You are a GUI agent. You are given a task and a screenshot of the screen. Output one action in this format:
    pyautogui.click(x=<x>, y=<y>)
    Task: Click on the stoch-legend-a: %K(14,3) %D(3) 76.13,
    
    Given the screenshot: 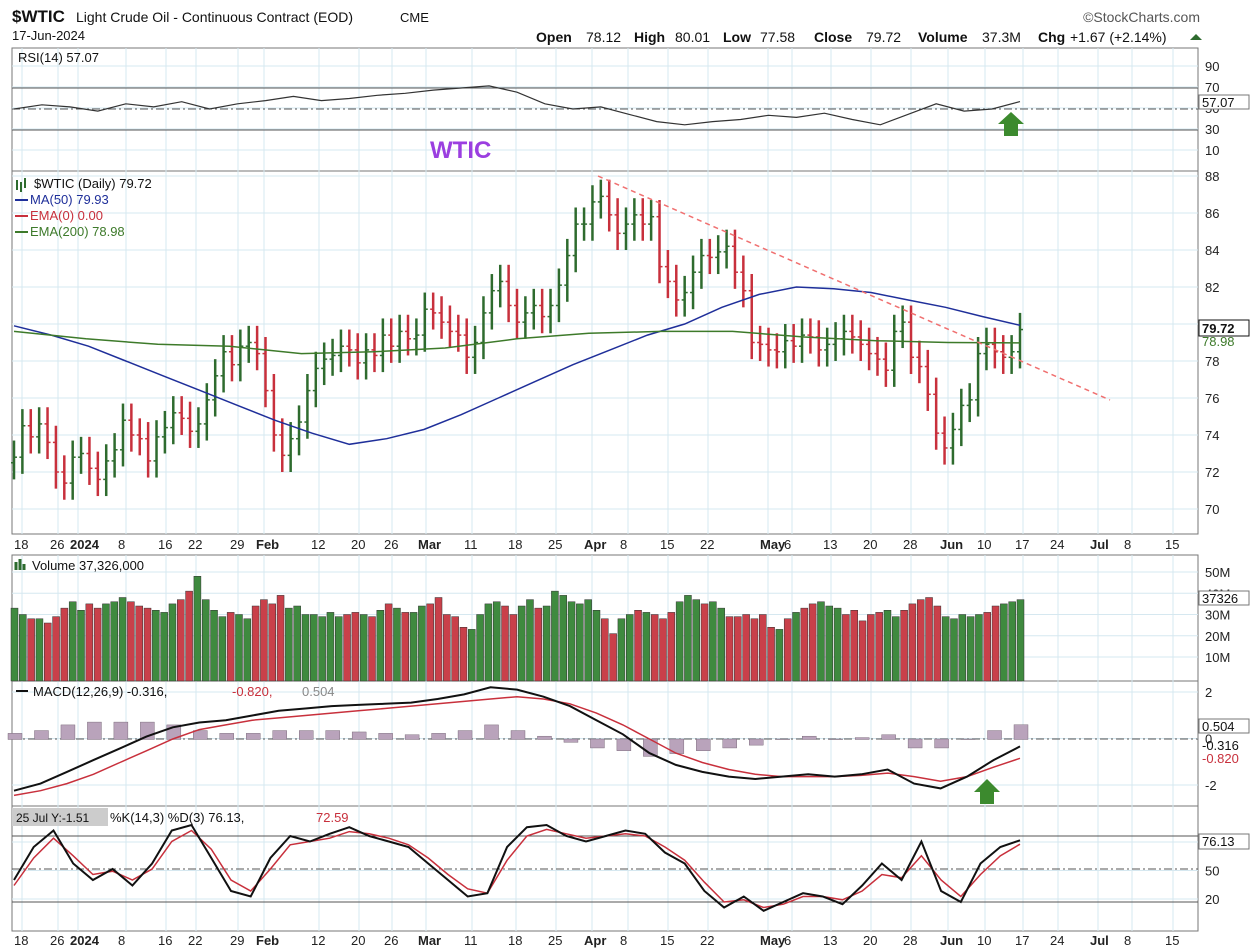 What is the action you would take?
    pyautogui.click(x=177, y=817)
    